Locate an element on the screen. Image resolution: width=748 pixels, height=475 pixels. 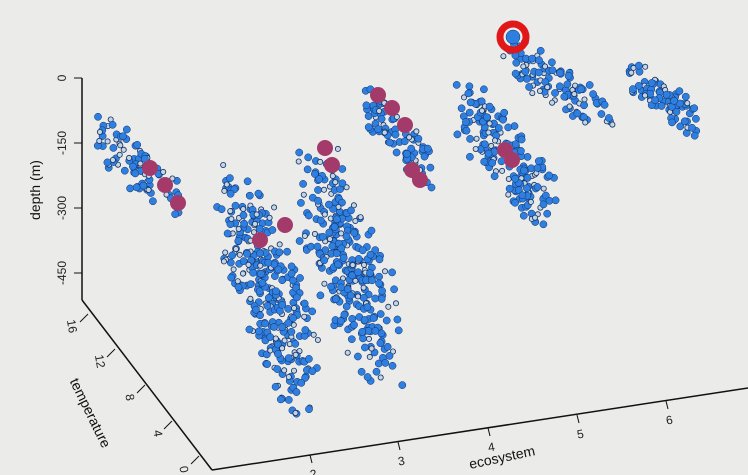
x-tick-mark is located at coordinates (399, 446).